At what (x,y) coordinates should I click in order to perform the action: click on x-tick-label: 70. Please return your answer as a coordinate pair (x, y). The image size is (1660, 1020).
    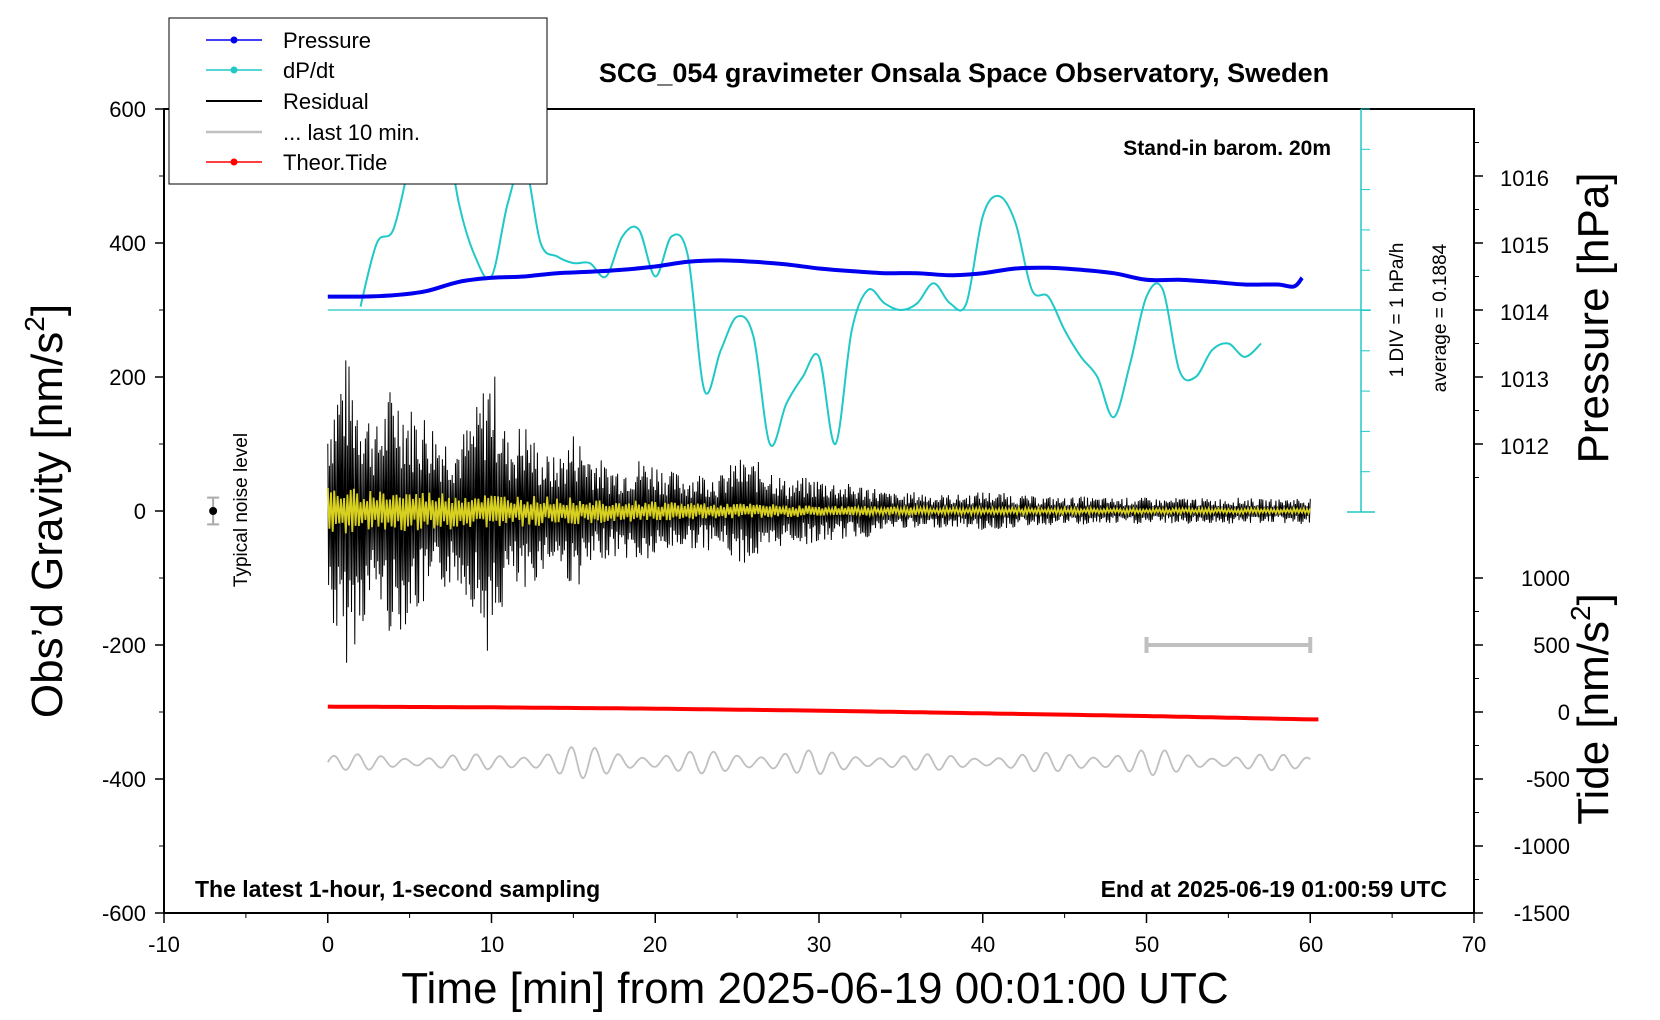
    Looking at the image, I should click on (1474, 944).